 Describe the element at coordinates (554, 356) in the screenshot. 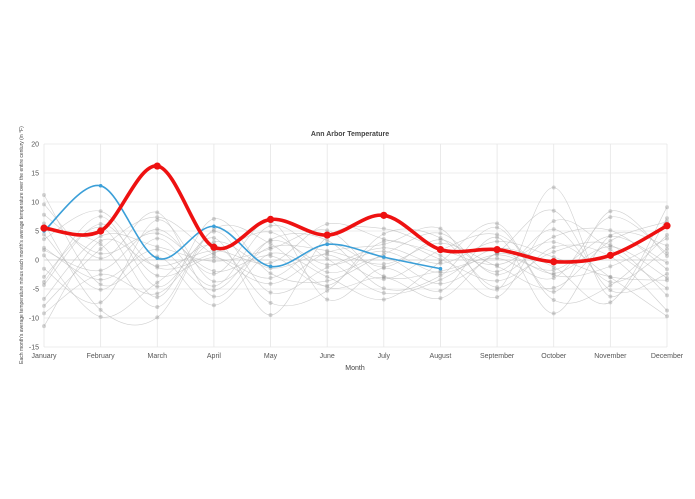

I see `x-tick-label: October` at that location.